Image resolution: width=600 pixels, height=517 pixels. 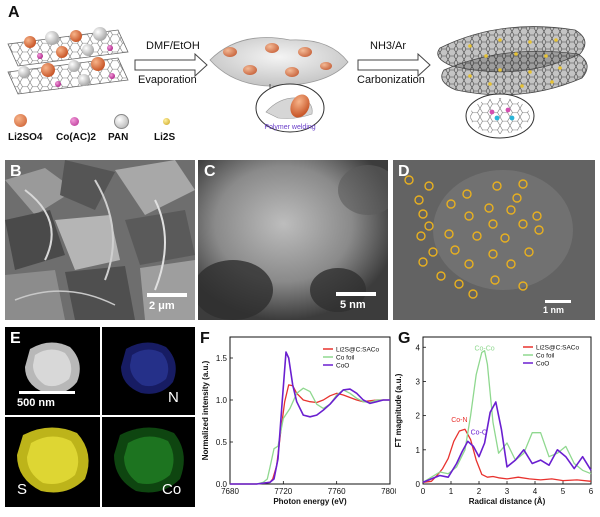 What do you see at coordinates (279, 85) in the screenshot?
I see `welded-film` at bounding box center [279, 85].